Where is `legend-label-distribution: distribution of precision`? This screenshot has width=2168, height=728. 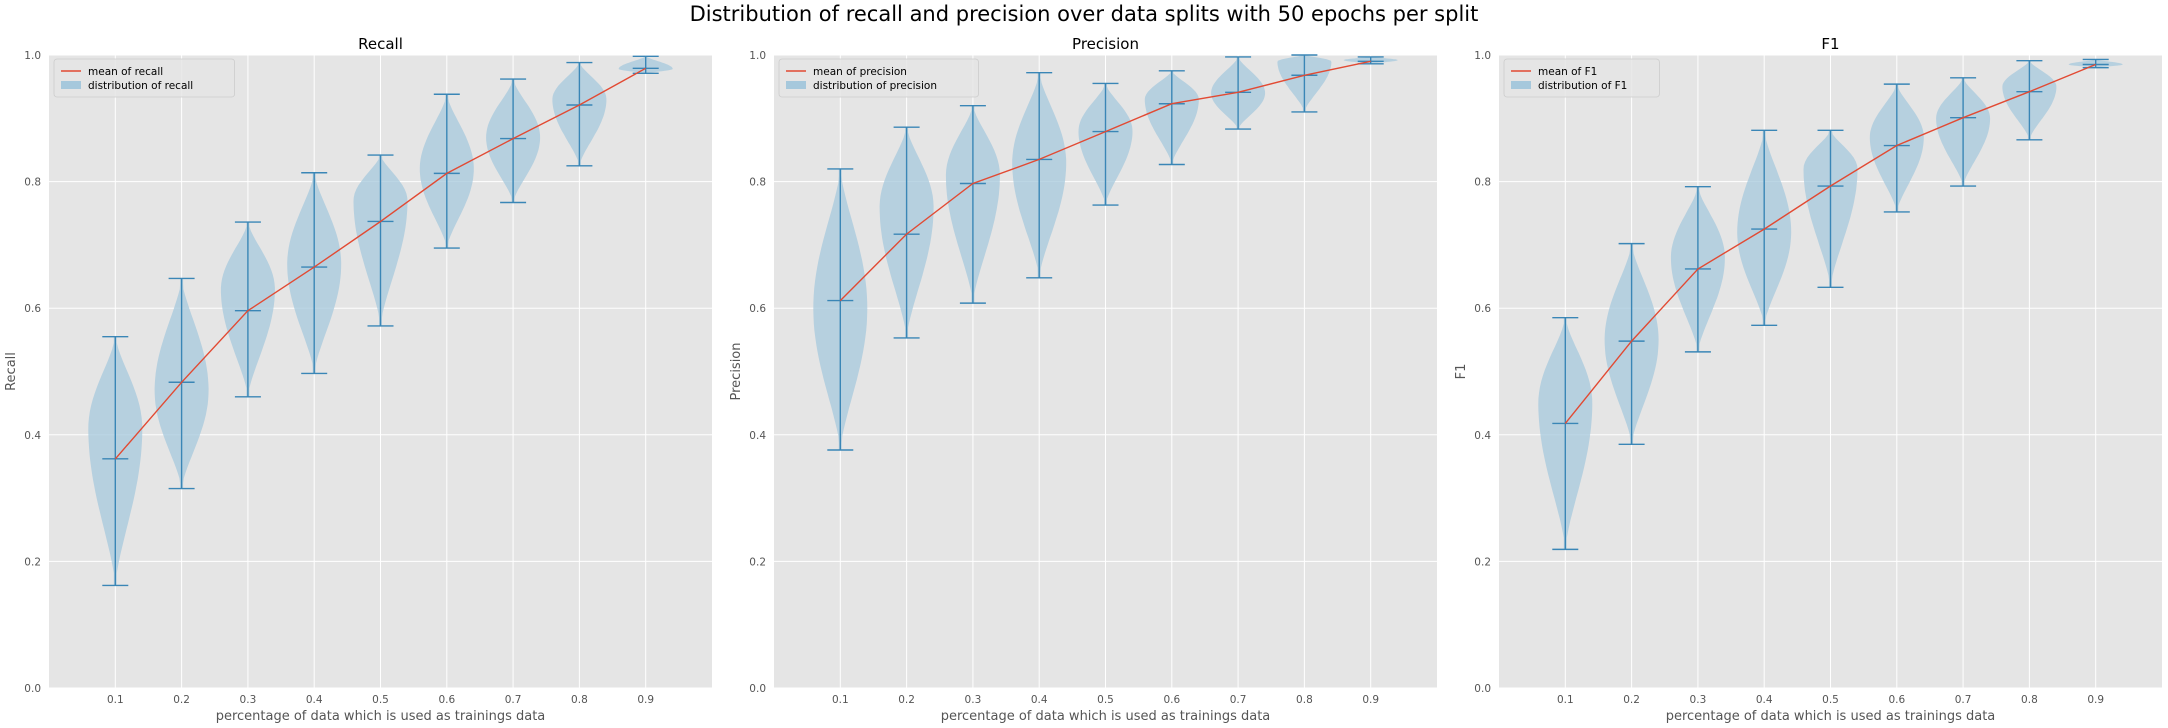 legend-label-distribution: distribution of precision is located at coordinates (875, 86).